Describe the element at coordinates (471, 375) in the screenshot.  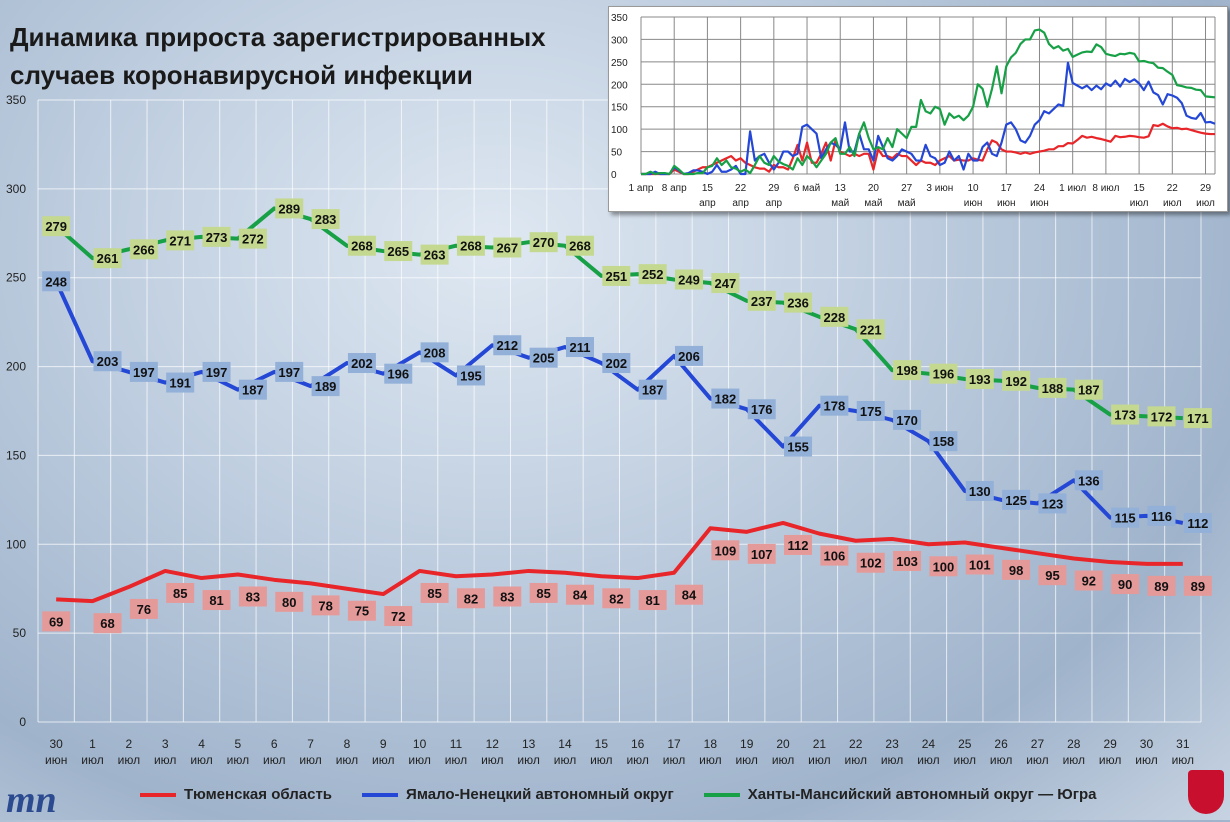
I see `data-label-text: 195` at that location.